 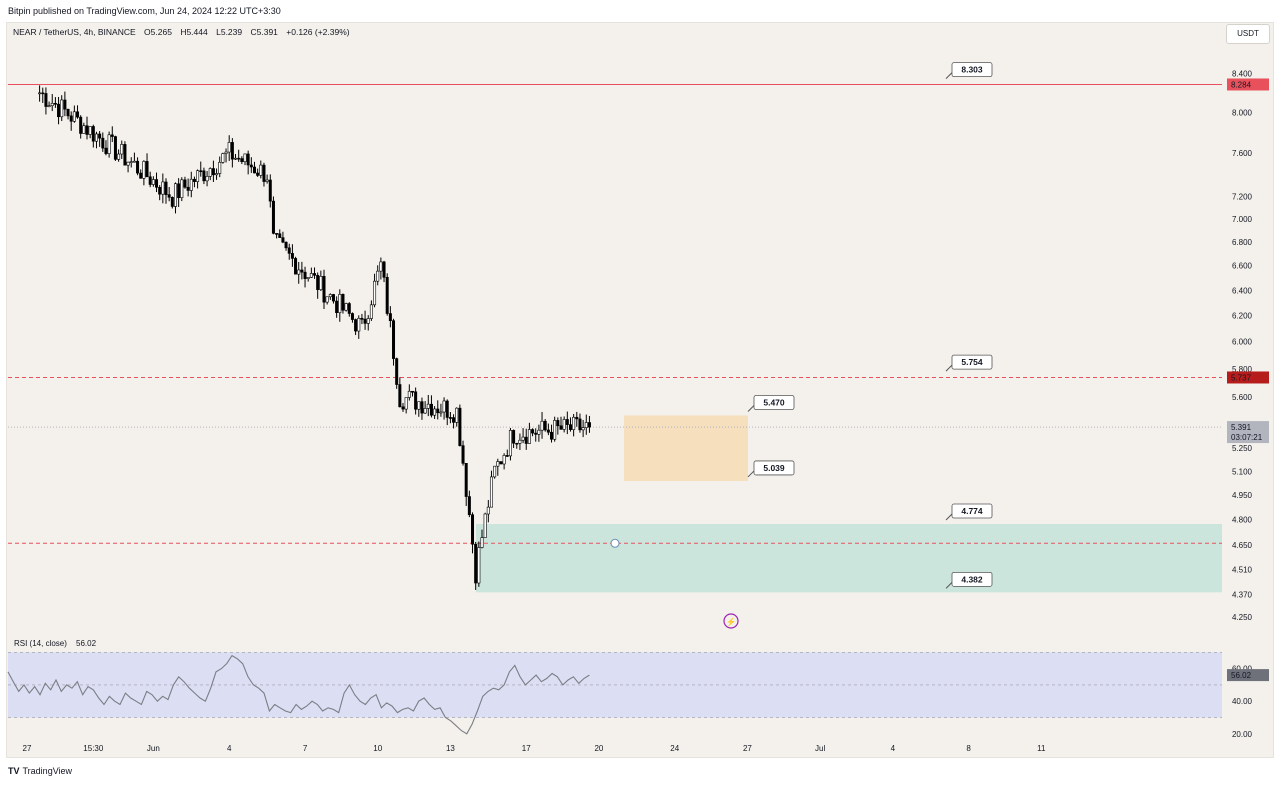 I want to click on currency-button: USDT, so click(x=1248, y=34).